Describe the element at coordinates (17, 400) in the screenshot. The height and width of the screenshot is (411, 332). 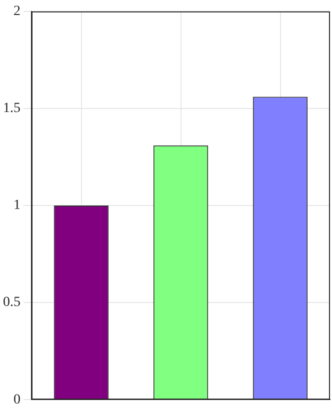
I see `y-tick-label: 0` at that location.